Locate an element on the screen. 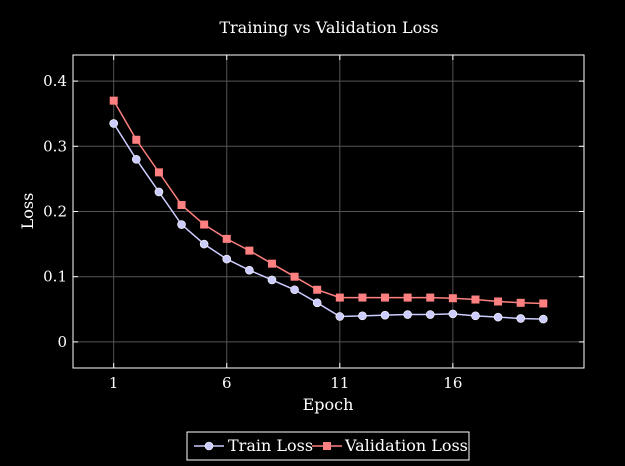  chart-title: Training vs Validation Loss is located at coordinates (328, 27).